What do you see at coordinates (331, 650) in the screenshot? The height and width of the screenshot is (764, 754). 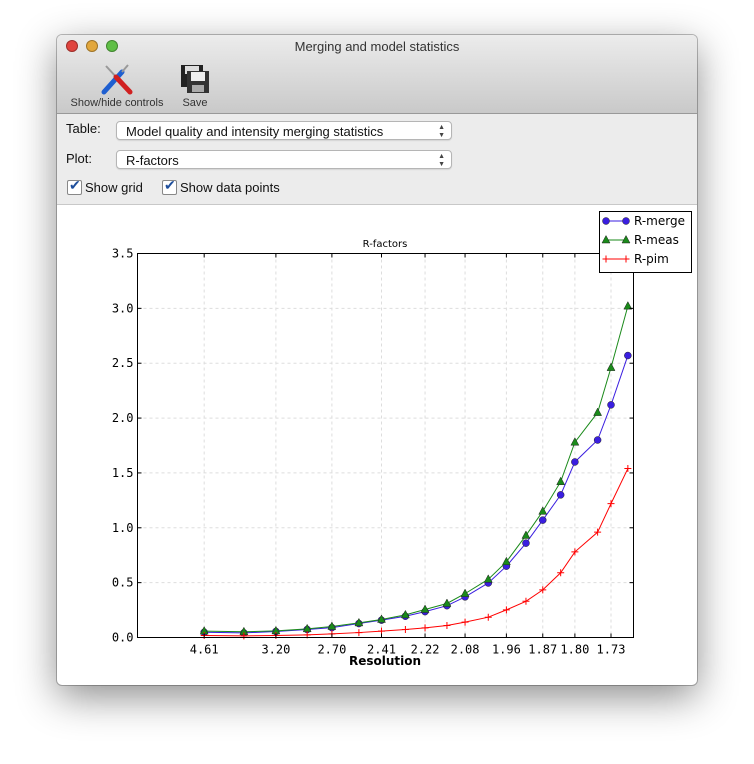 I see `x-tick-label: 2.70` at bounding box center [331, 650].